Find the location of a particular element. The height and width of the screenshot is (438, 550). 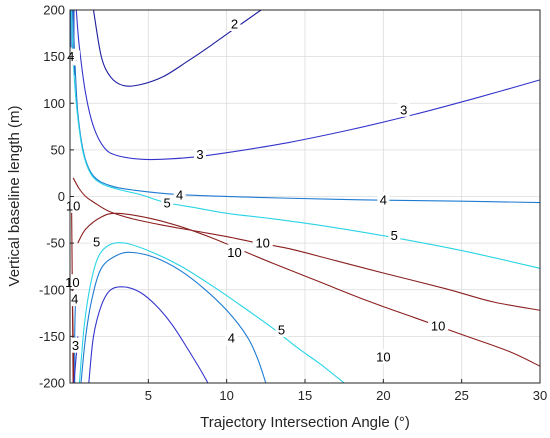

y-tick-label: -150 is located at coordinates (52, 336).